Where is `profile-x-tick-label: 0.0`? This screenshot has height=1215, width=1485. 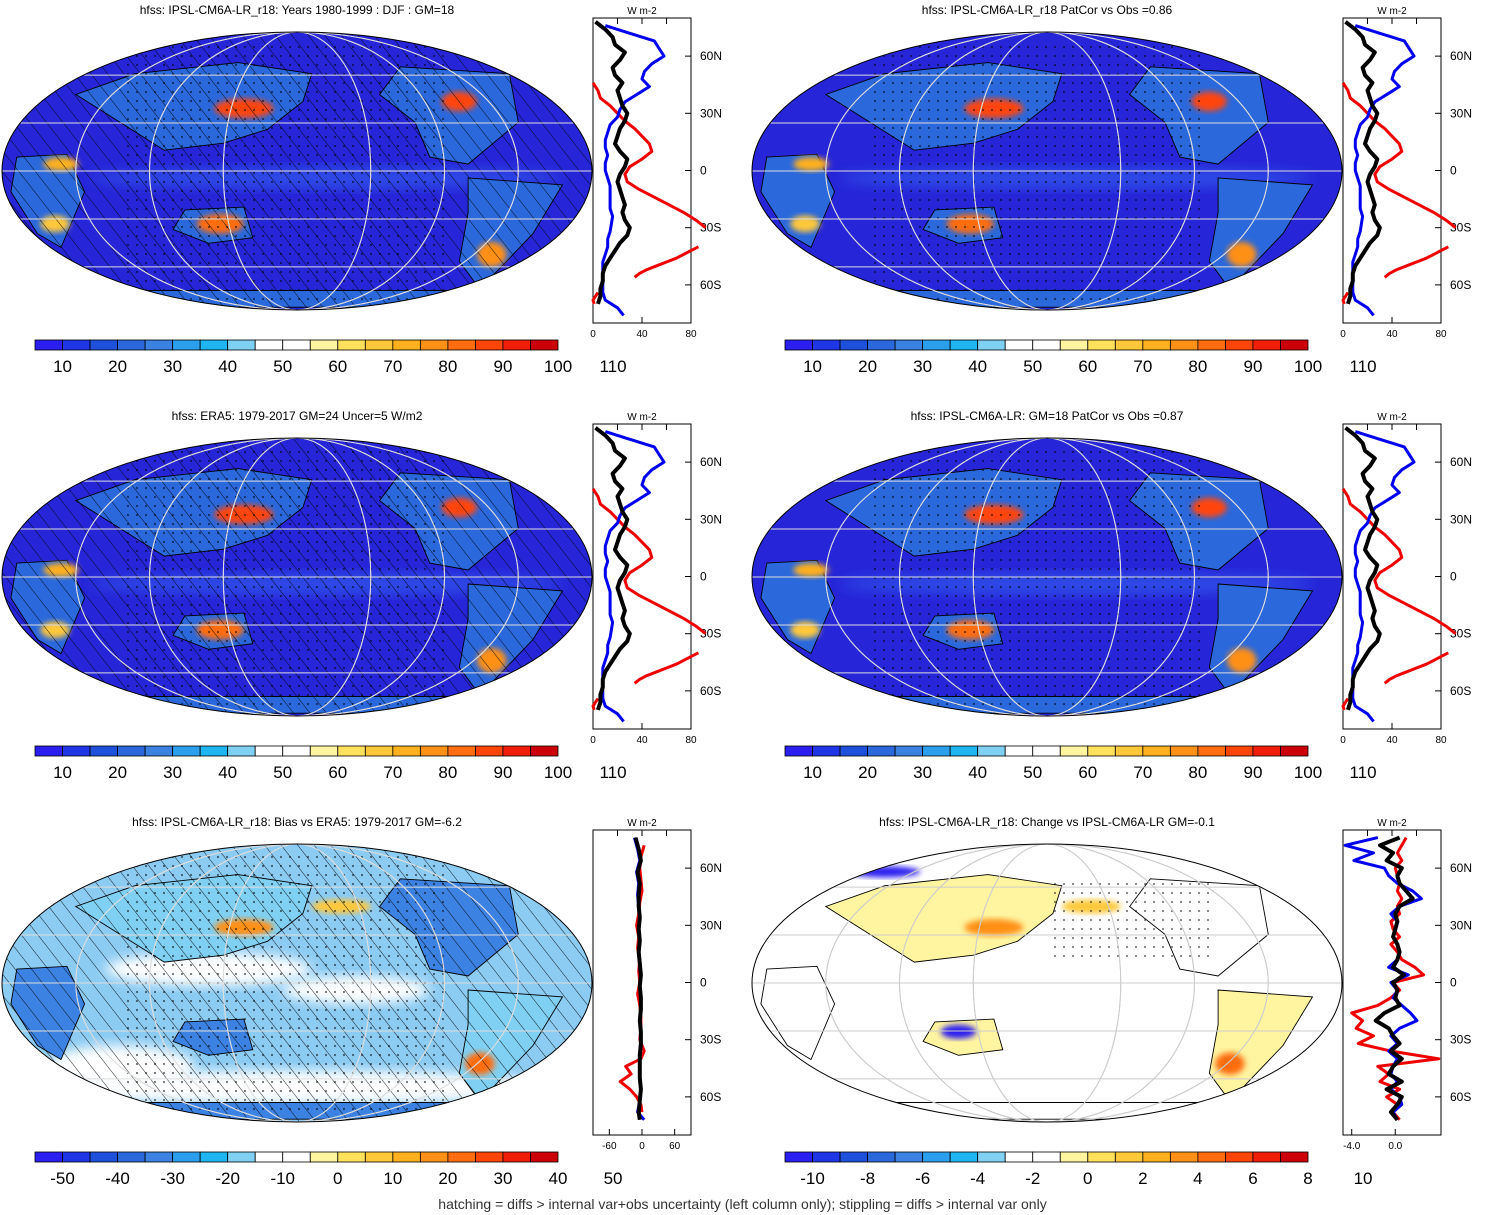 profile-x-tick-label: 0.0 is located at coordinates (1395, 1146).